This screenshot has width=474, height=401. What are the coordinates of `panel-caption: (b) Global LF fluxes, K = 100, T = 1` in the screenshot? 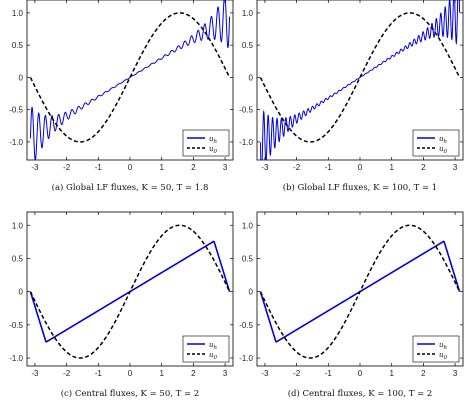 It's located at (360, 187).